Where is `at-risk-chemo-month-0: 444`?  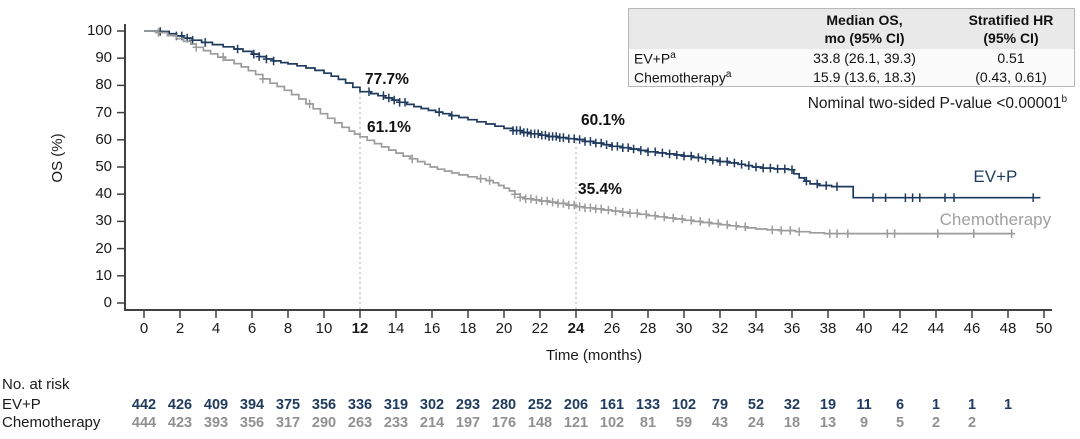 at-risk-chemo-month-0: 444 is located at coordinates (144, 423).